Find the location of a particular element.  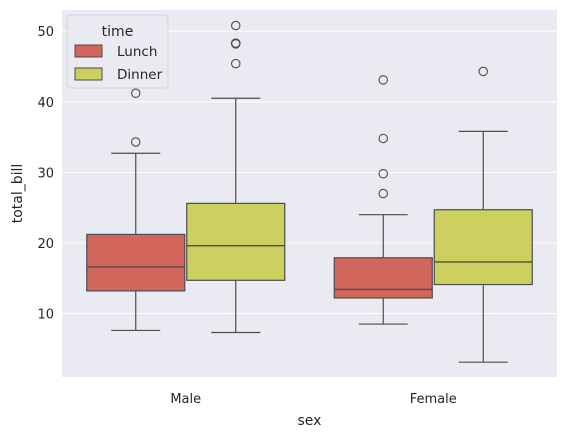

iqr-box-dinner-female is located at coordinates (483, 247).